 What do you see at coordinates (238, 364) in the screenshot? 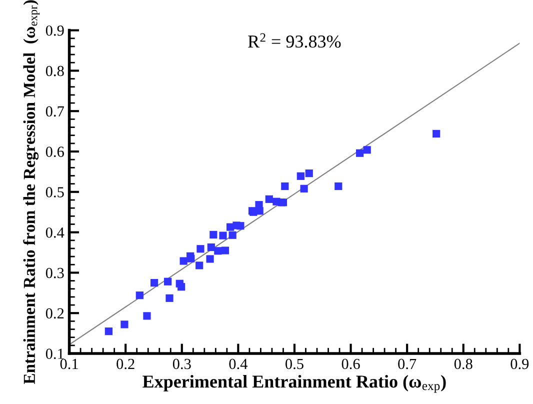
I see `x-tick-label: 0.4` at bounding box center [238, 364].